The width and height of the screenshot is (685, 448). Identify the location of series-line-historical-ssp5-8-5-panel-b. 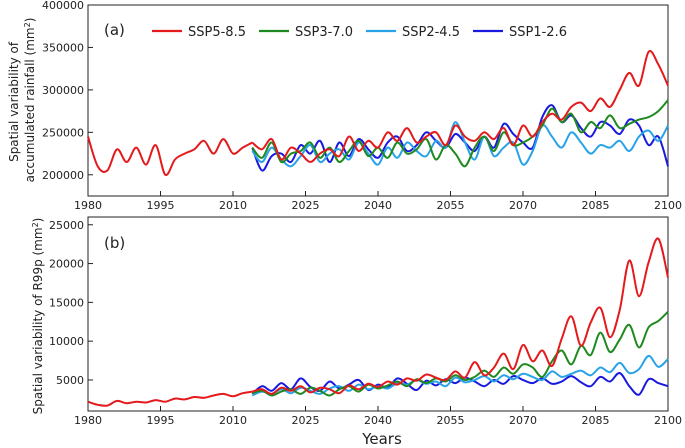
(170, 398).